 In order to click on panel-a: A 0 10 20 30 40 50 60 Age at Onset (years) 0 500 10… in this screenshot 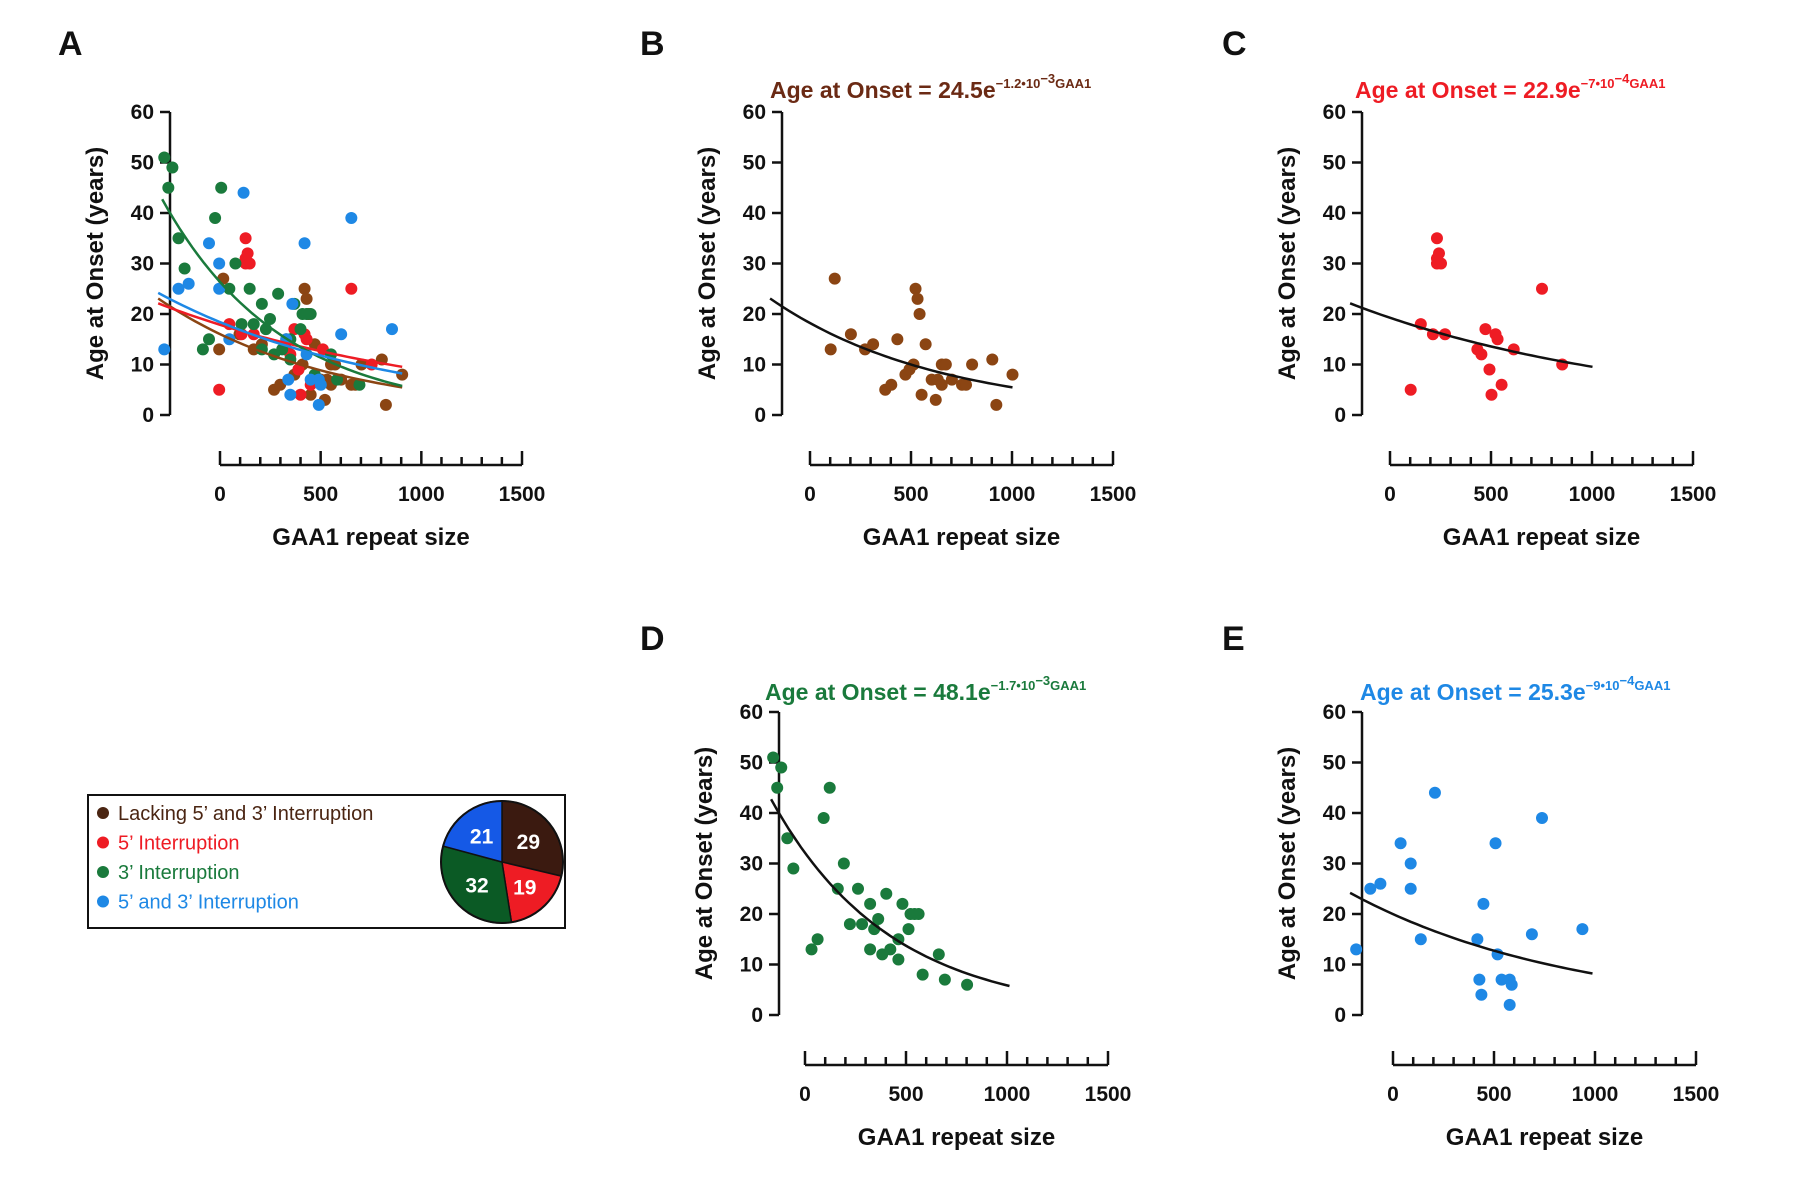, I will do `click(301, 288)`.